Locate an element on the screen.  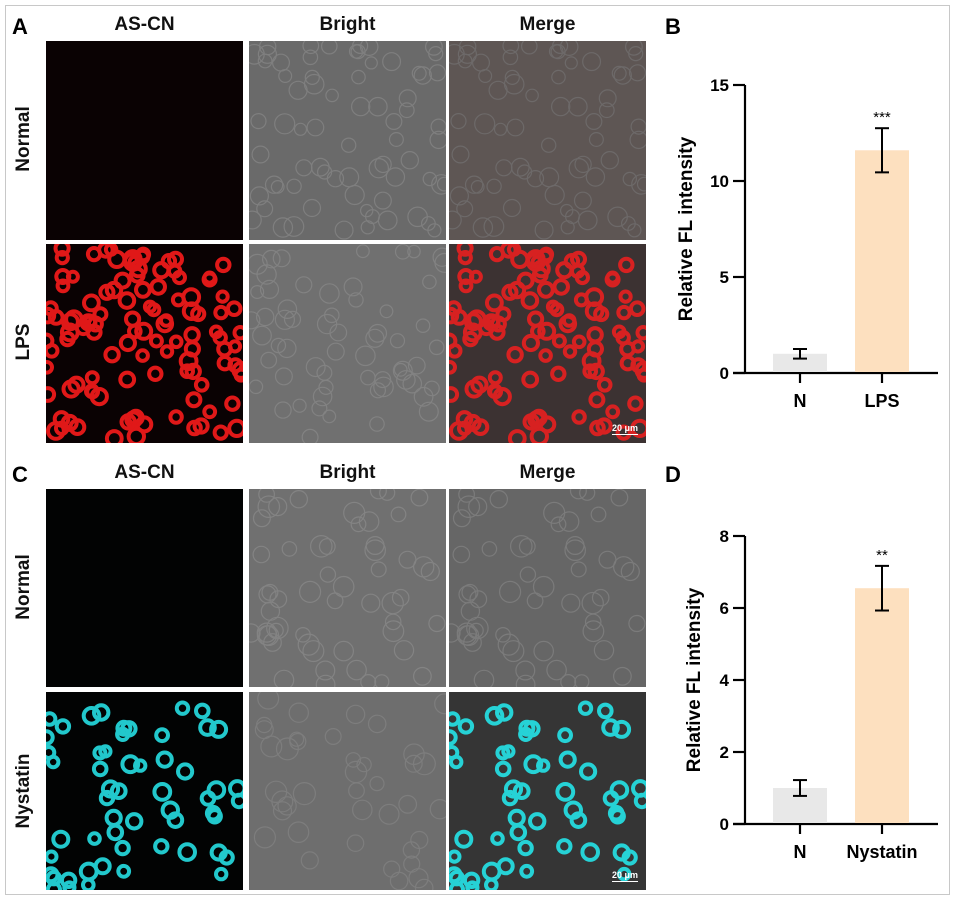
row-label-lps: LPS is located at coordinates (23, 342).